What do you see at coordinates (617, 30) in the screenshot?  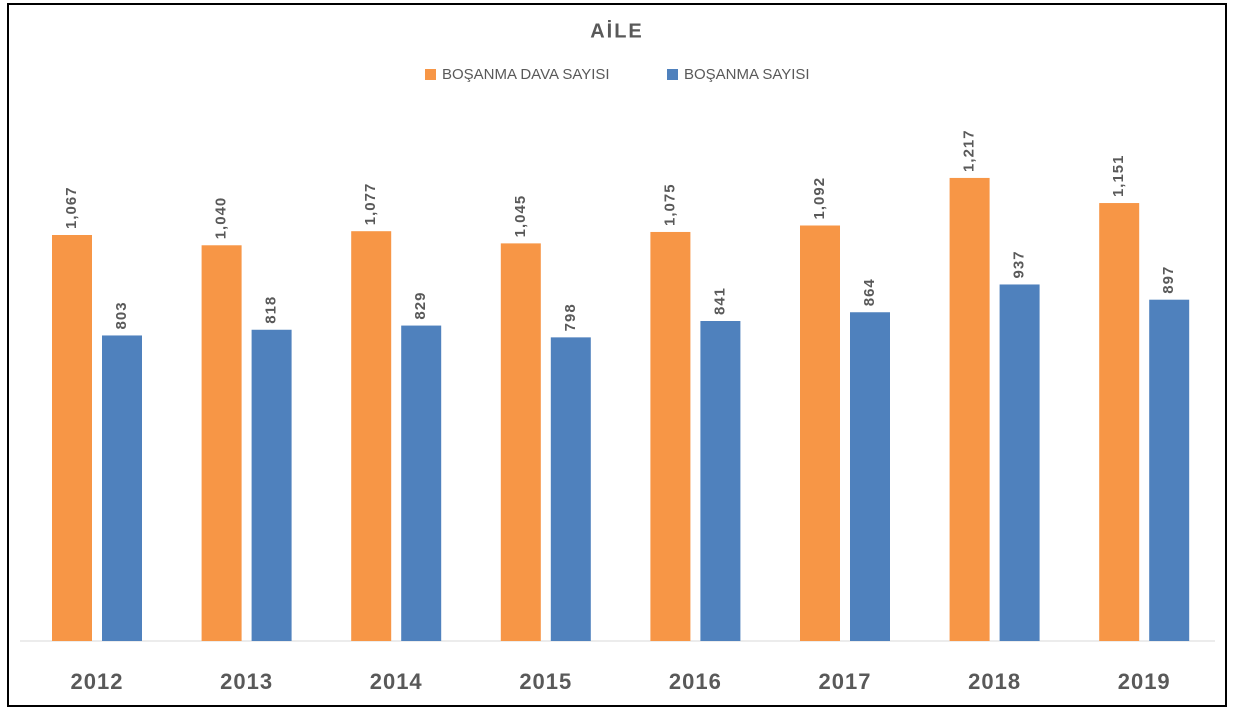 I see `chart-title: AİLE` at bounding box center [617, 30].